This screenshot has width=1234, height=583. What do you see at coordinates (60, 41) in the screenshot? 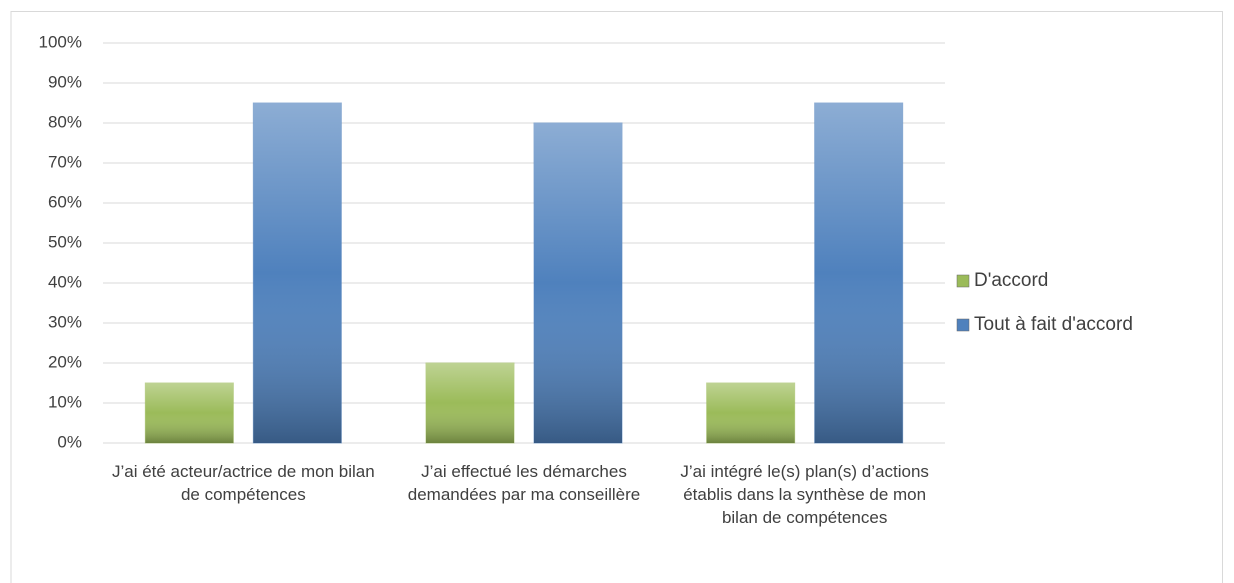
I see `y-tick-label: 100%` at bounding box center [60, 41].